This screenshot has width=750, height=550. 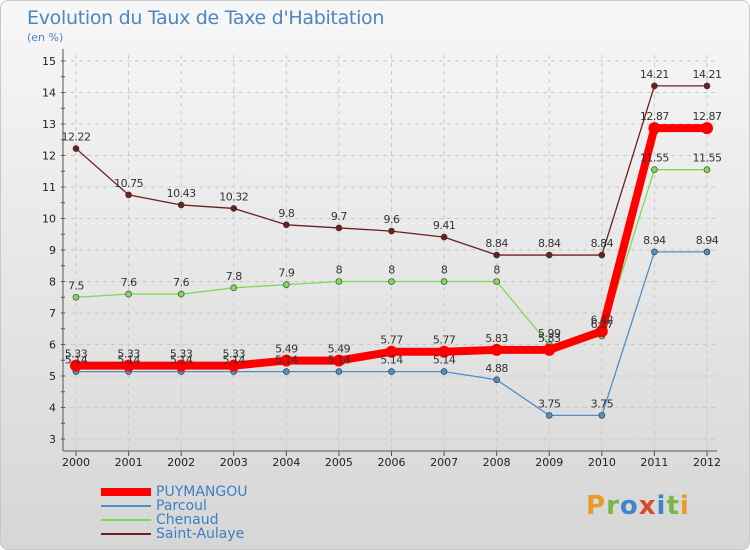 What do you see at coordinates (629, 506) in the screenshot?
I see `logo-letter: o` at bounding box center [629, 506].